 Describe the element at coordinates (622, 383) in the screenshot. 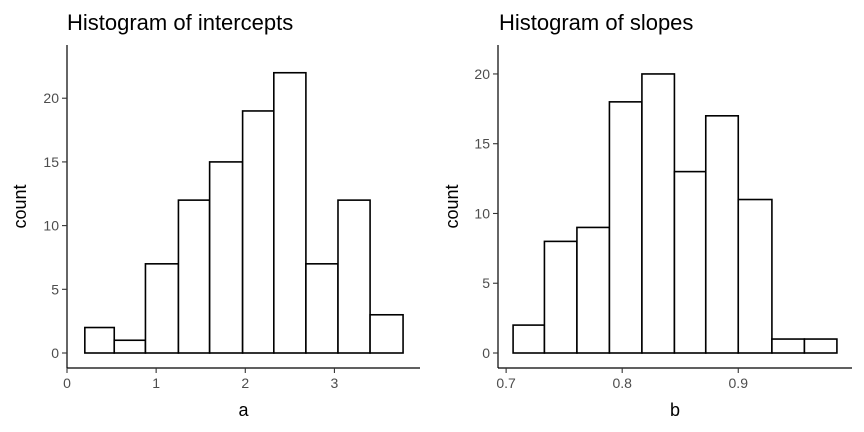

I see `x-tick-label: 0.8` at that location.